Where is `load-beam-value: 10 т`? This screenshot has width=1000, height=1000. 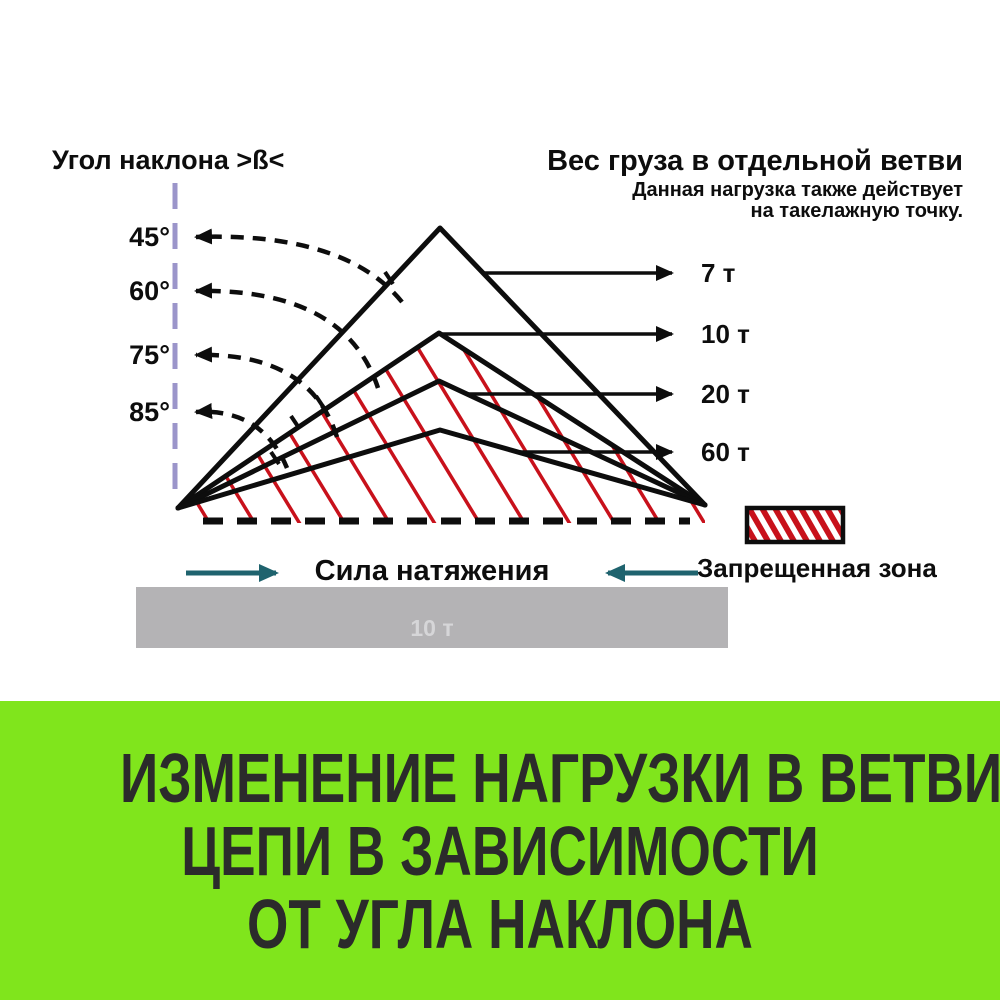 load-beam-value: 10 т is located at coordinates (431, 628).